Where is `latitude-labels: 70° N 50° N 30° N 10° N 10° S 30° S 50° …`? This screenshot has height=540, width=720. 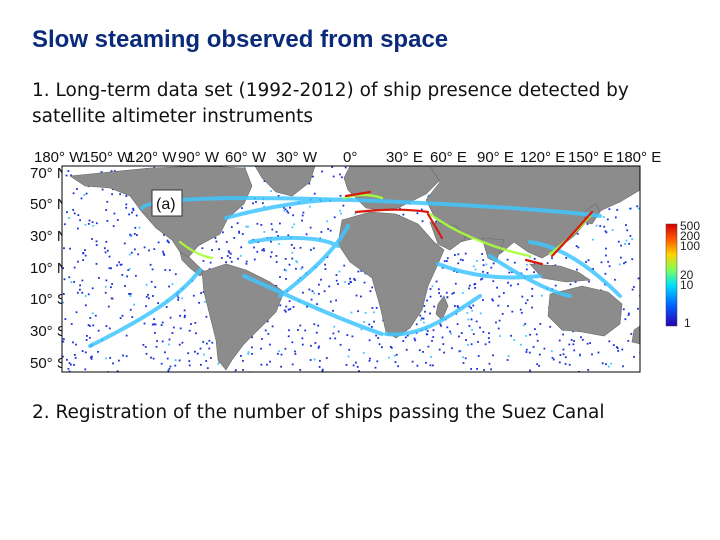 latitude-labels: 70° N 50° N 30° N 10° N 10° S 30° S 50° … is located at coordinates (49, 268).